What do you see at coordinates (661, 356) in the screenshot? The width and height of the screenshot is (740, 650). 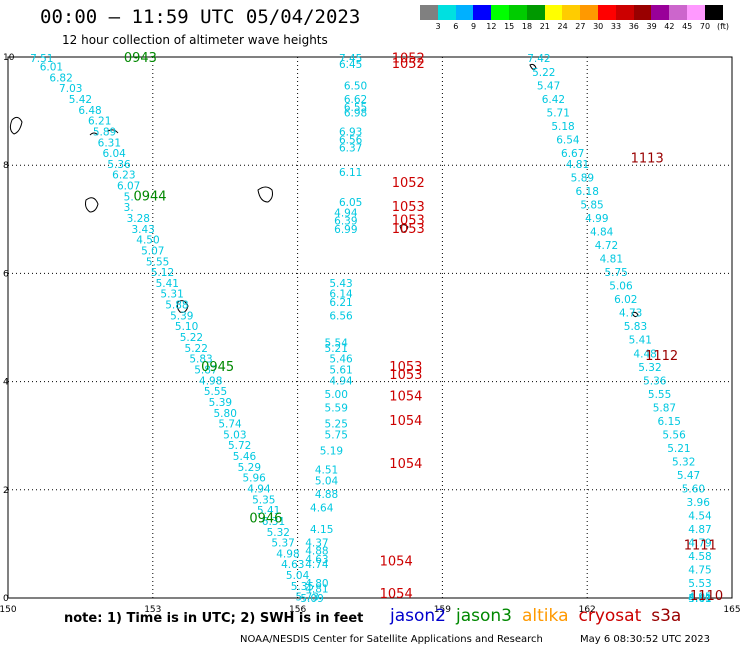 I see `pass-time-label: 1112` at bounding box center [661, 356].